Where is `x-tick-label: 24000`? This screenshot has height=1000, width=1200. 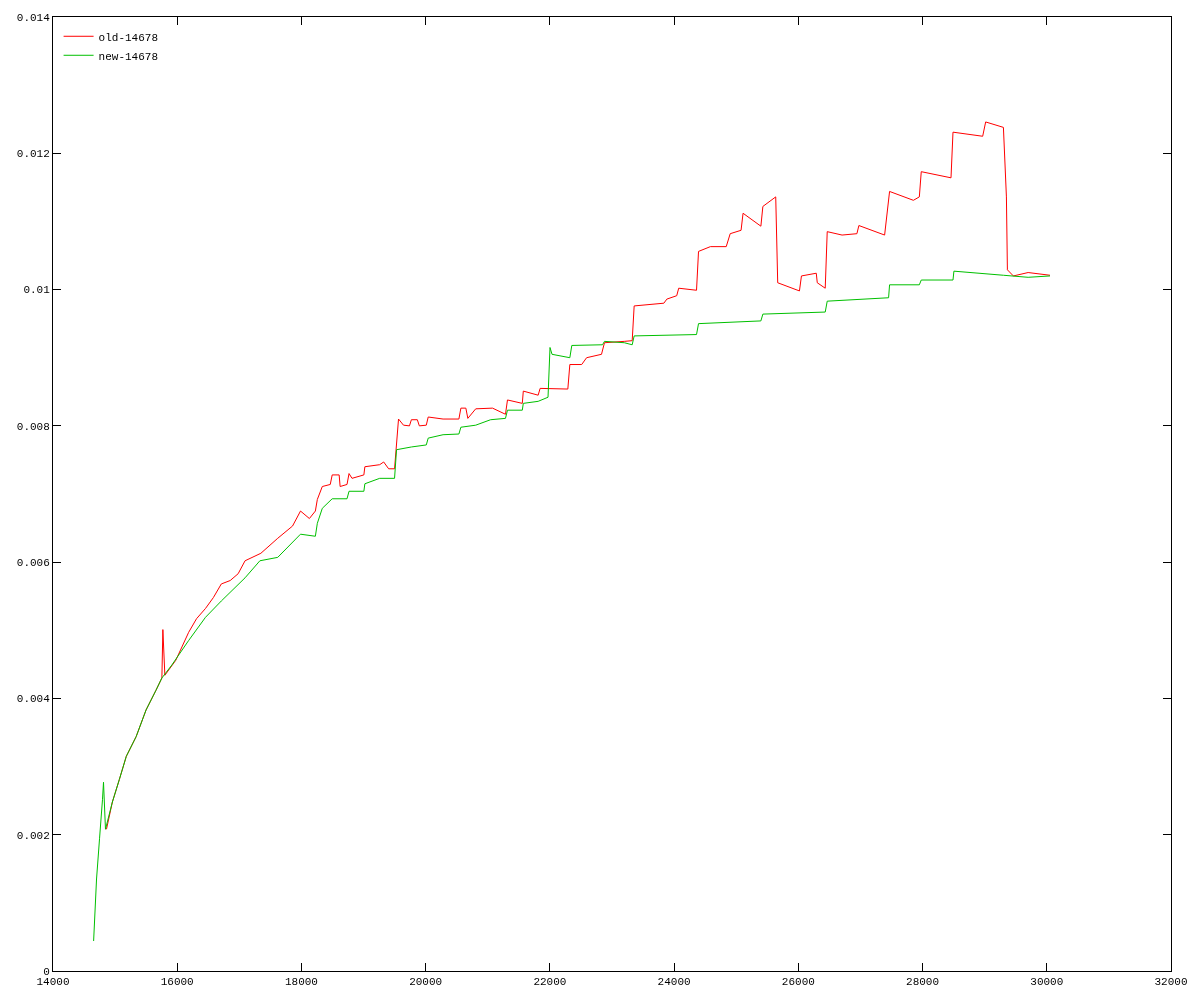
x-tick-label: 24000 is located at coordinates (674, 982).